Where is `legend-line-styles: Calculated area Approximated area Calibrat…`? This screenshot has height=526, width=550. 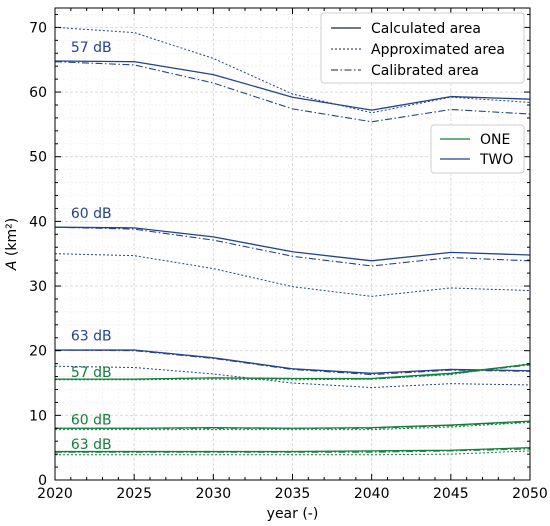
legend-line-styles: Calculated area Approximated area Calibrat… is located at coordinates (422, 48).